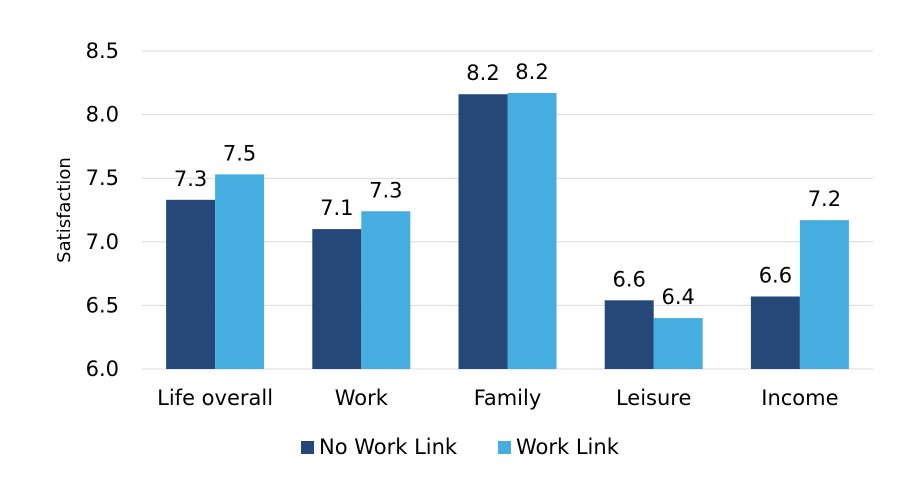 The height and width of the screenshot is (502, 906). What do you see at coordinates (799, 398) in the screenshot?
I see `x-category-label: Income` at bounding box center [799, 398].